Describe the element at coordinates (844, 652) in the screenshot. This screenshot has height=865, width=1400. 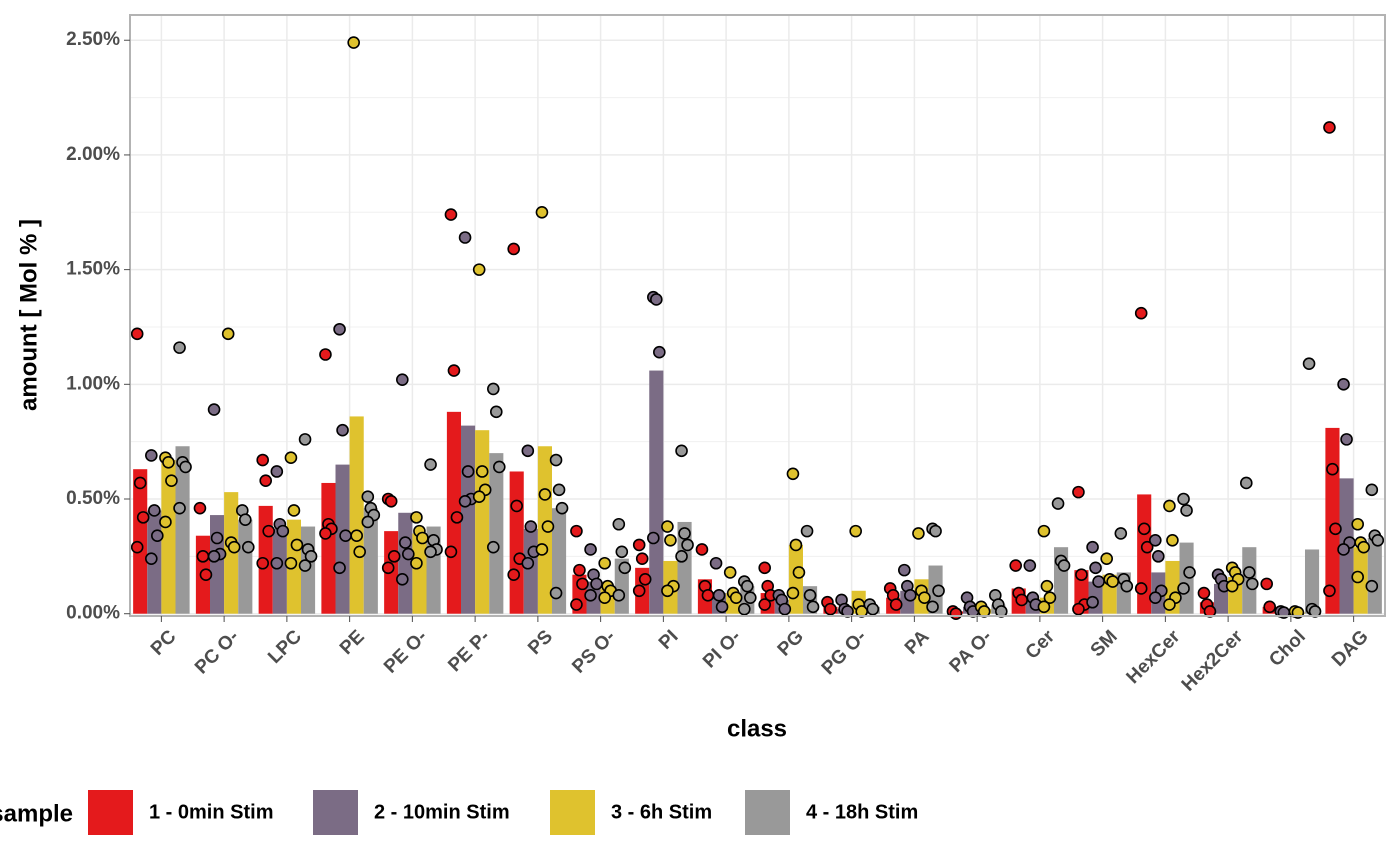
I see `x-tick-label: PG O-` at that location.